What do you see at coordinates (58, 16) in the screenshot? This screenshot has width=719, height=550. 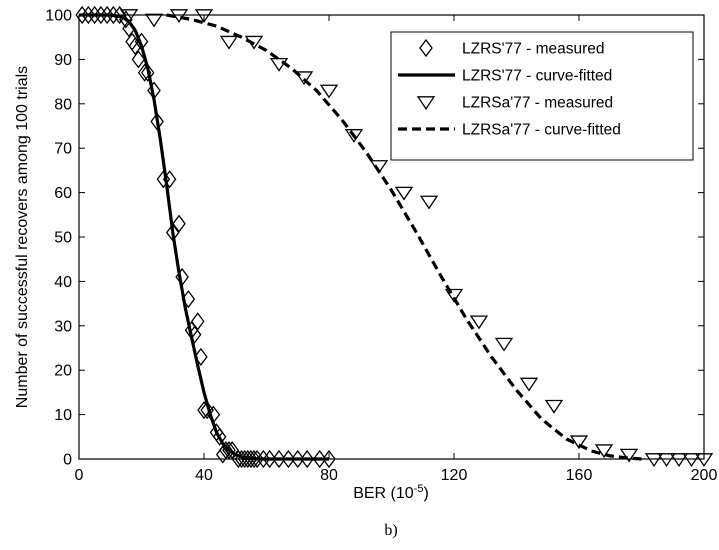 I see `y-tick-label: 100` at bounding box center [58, 16].